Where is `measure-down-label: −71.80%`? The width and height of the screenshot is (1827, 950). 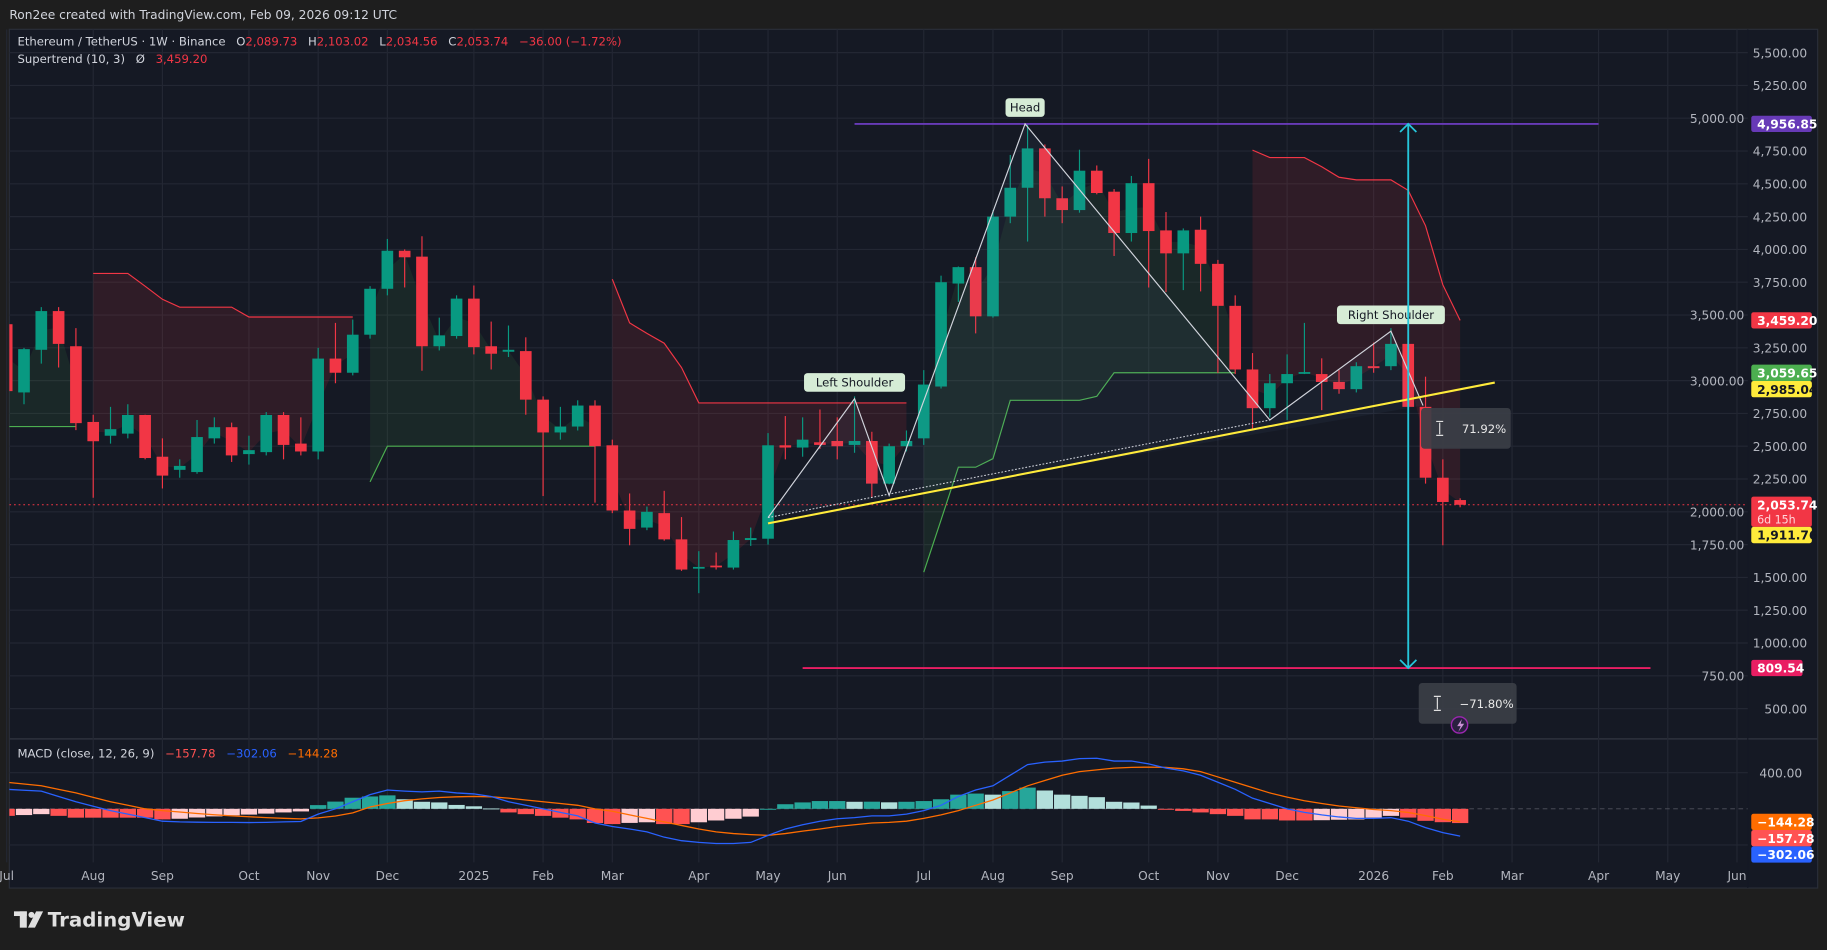
measure-down-label: −71.80% is located at coordinates (1467, 703).